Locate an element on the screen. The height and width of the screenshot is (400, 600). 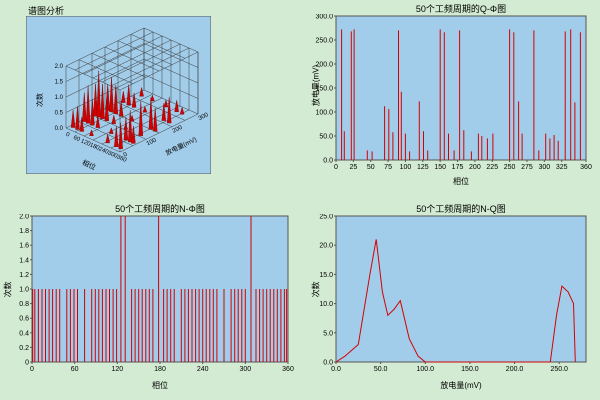
svg-text: 300.0 is located at coordinates (324, 17).